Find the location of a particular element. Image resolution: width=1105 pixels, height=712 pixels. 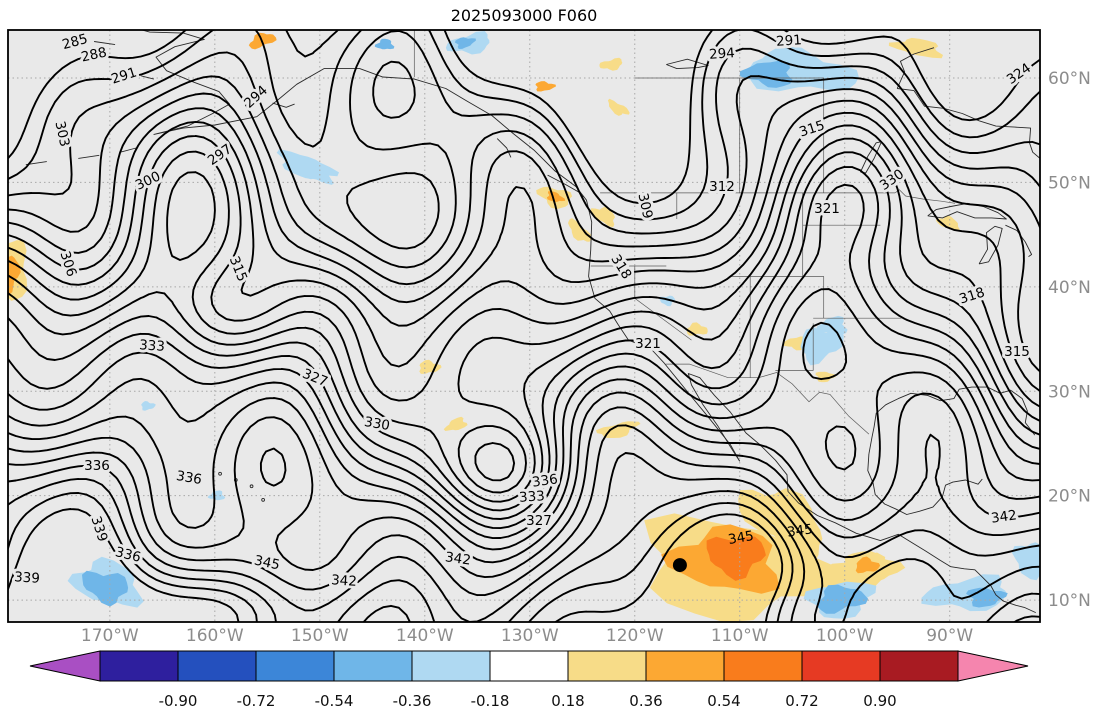

colorbar-tick-label: 0.36 is located at coordinates (645, 701).